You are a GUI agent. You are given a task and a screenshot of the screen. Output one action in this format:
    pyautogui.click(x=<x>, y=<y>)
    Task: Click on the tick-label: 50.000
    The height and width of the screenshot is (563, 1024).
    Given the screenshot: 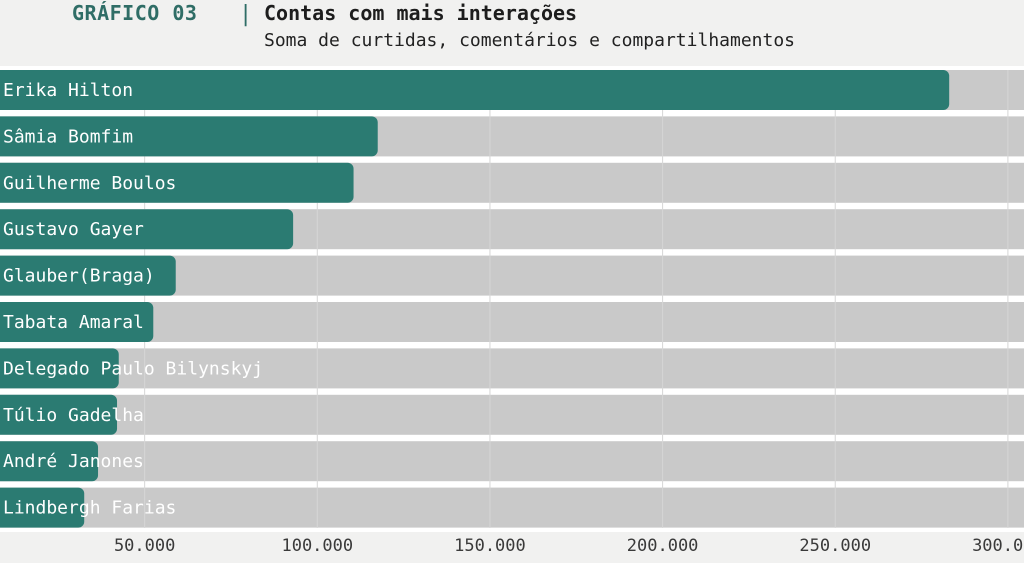 What is the action you would take?
    pyautogui.click(x=144, y=546)
    